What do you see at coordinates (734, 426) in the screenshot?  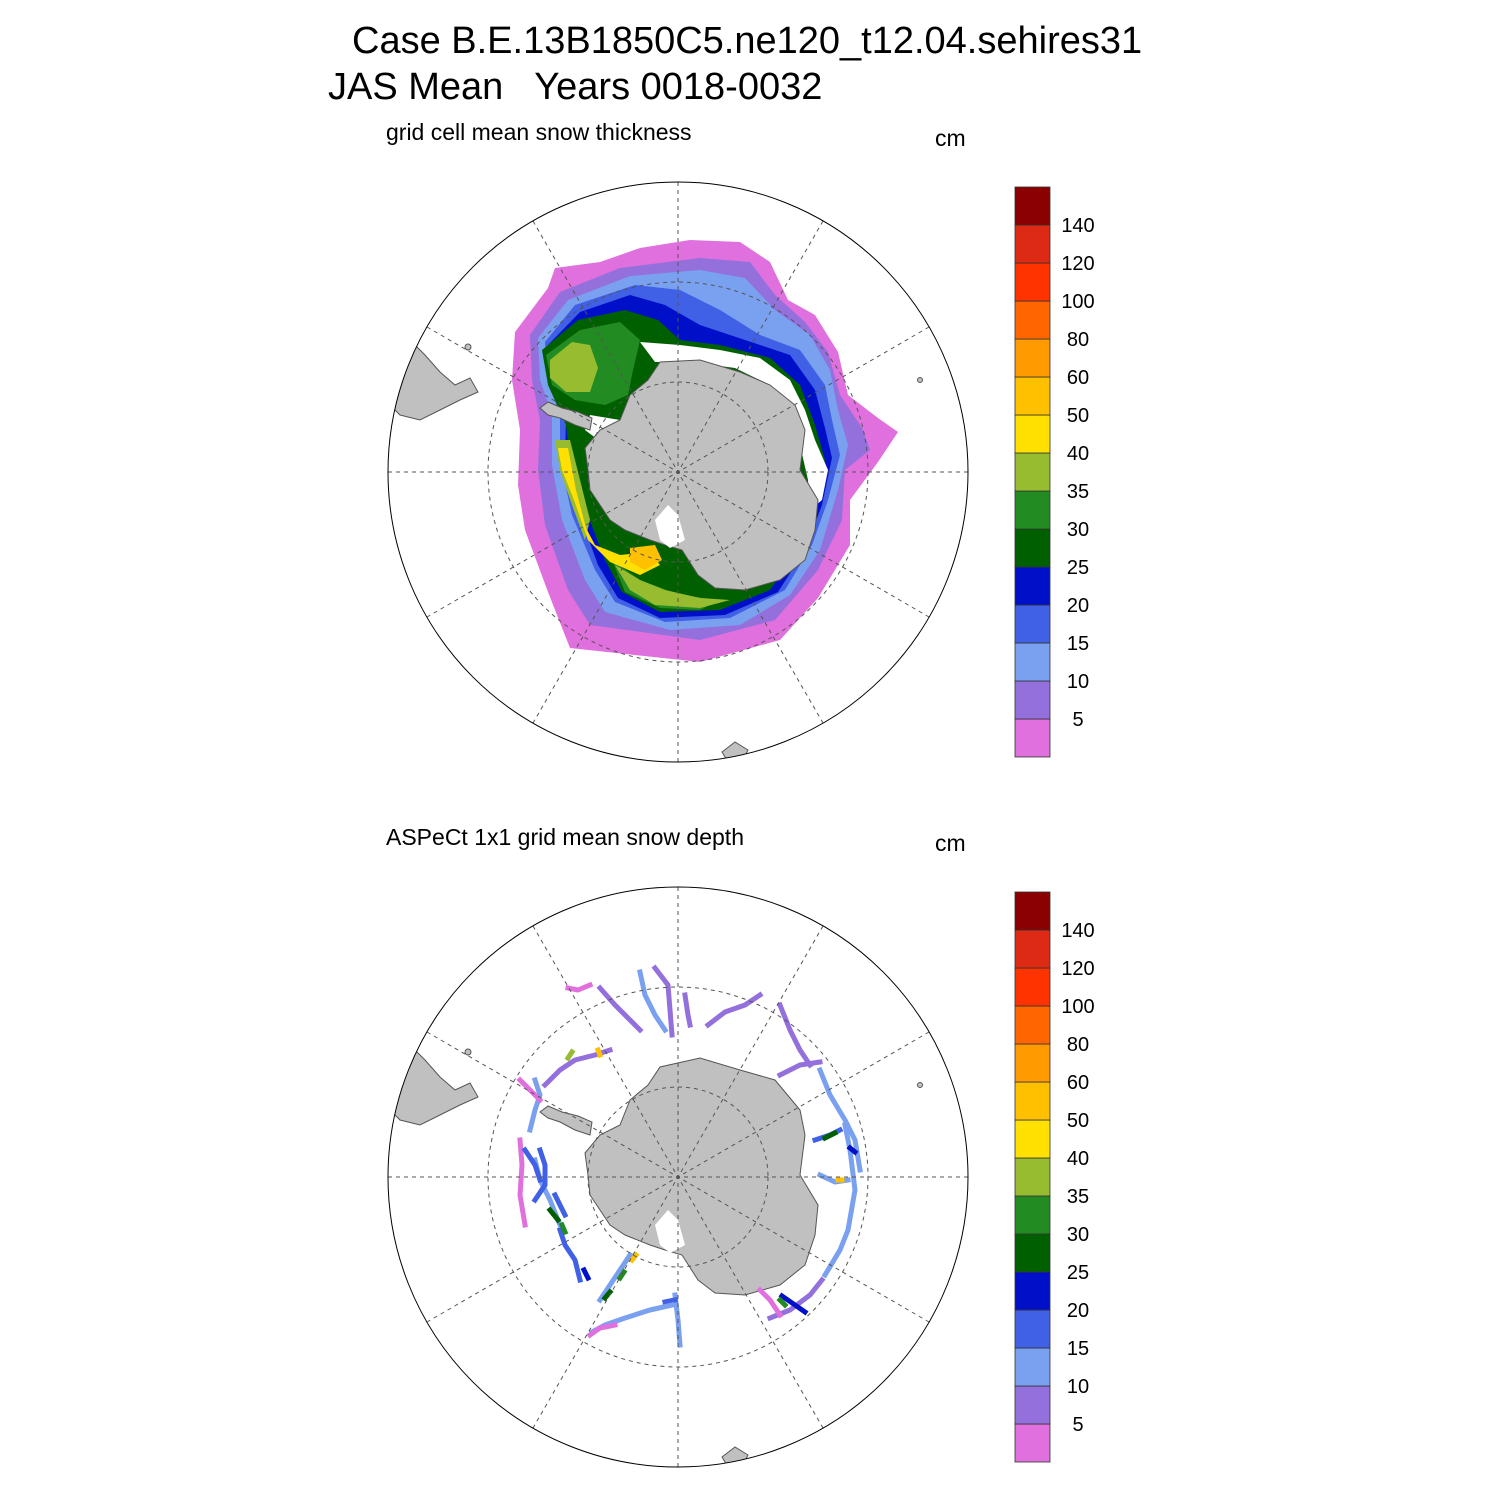 I see `coastal-gap` at bounding box center [734, 426].